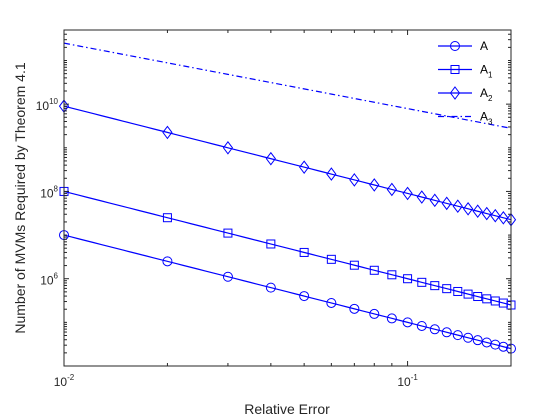 The width and height of the screenshot is (560, 420). I want to click on x-tick-label: 10⁻¹, so click(407, 381).